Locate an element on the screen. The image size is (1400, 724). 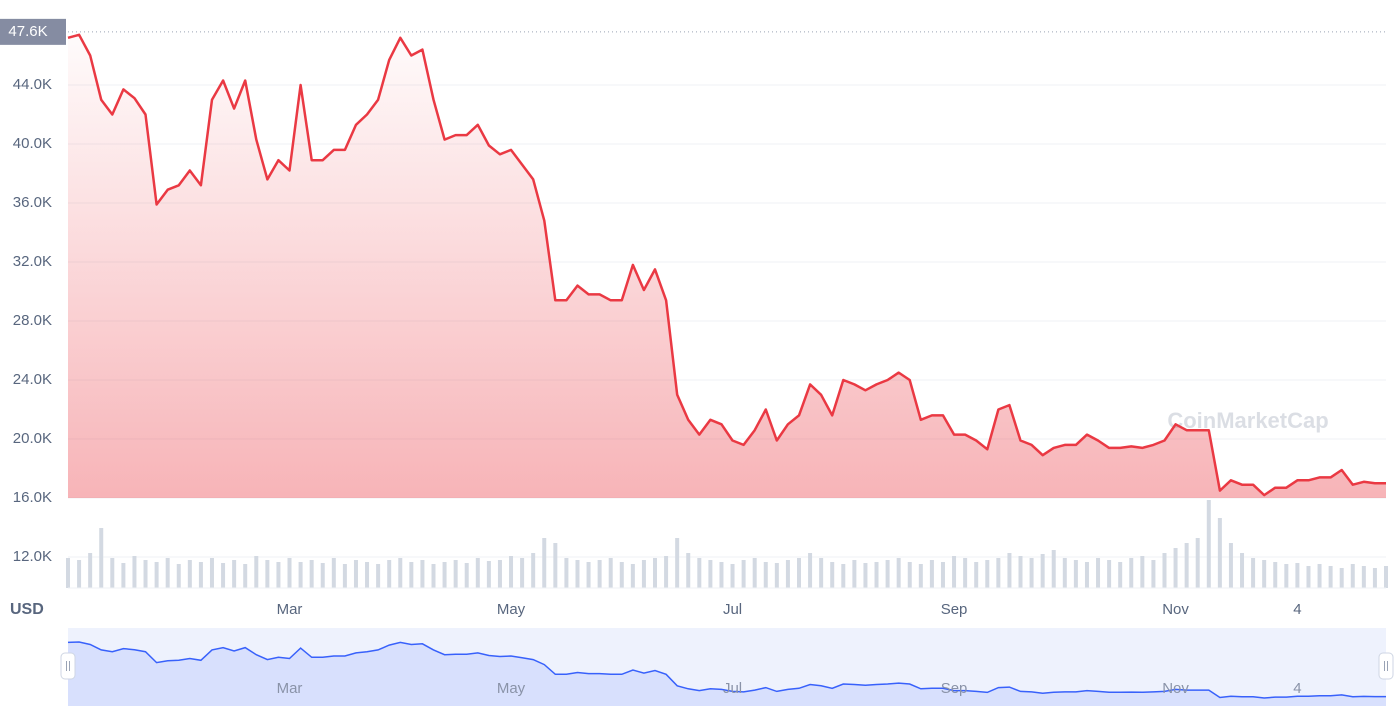
navigator-label: Sep is located at coordinates (954, 688).